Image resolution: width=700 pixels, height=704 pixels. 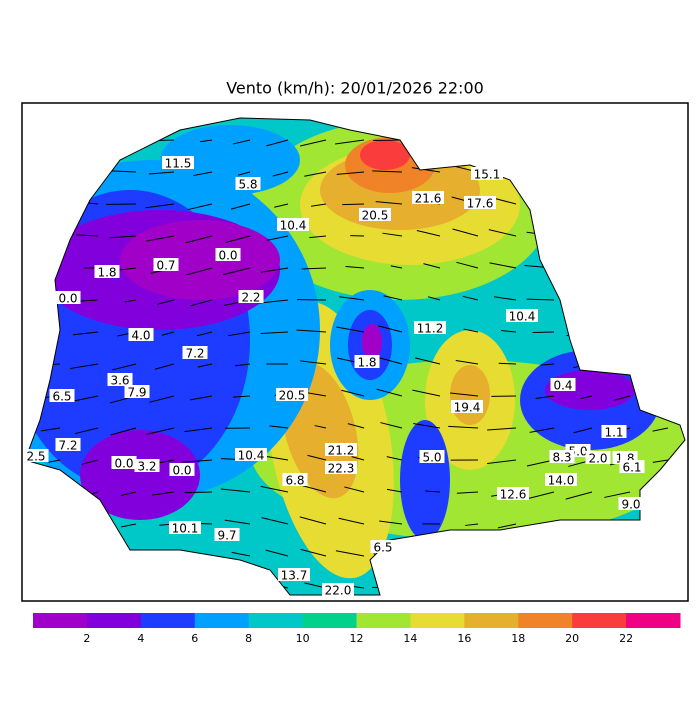 What do you see at coordinates (165, 266) in the screenshot?
I see `station-label: 0.7` at bounding box center [165, 266].